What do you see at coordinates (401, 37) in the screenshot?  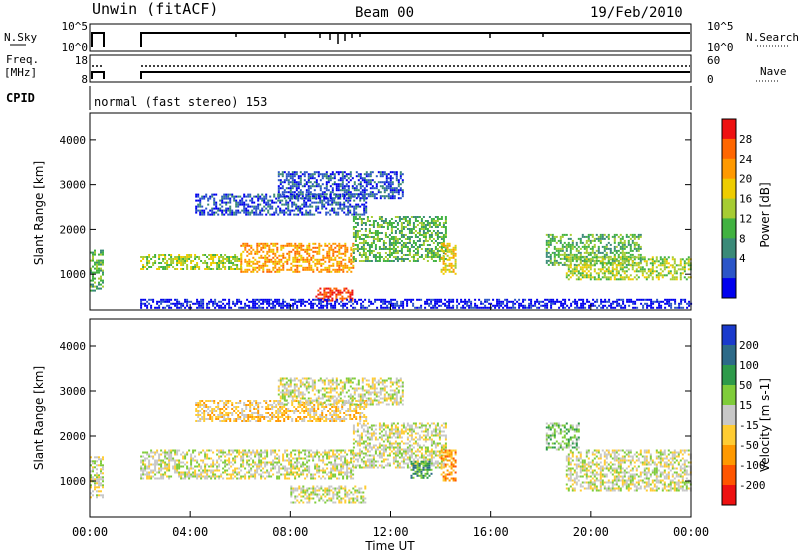 I see `noise-panel: N.Sky 10^5 10^0 10^5 10^0 N.Search` at bounding box center [401, 37].